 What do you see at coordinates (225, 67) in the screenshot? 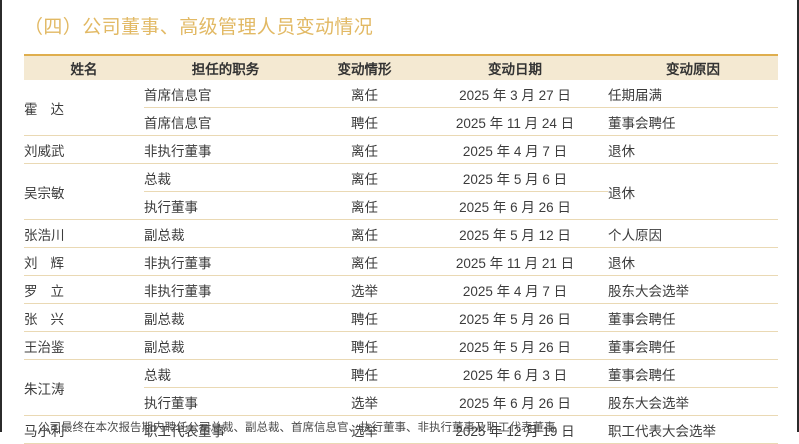
I see `column-header-post: 担任的职务` at bounding box center [225, 67].